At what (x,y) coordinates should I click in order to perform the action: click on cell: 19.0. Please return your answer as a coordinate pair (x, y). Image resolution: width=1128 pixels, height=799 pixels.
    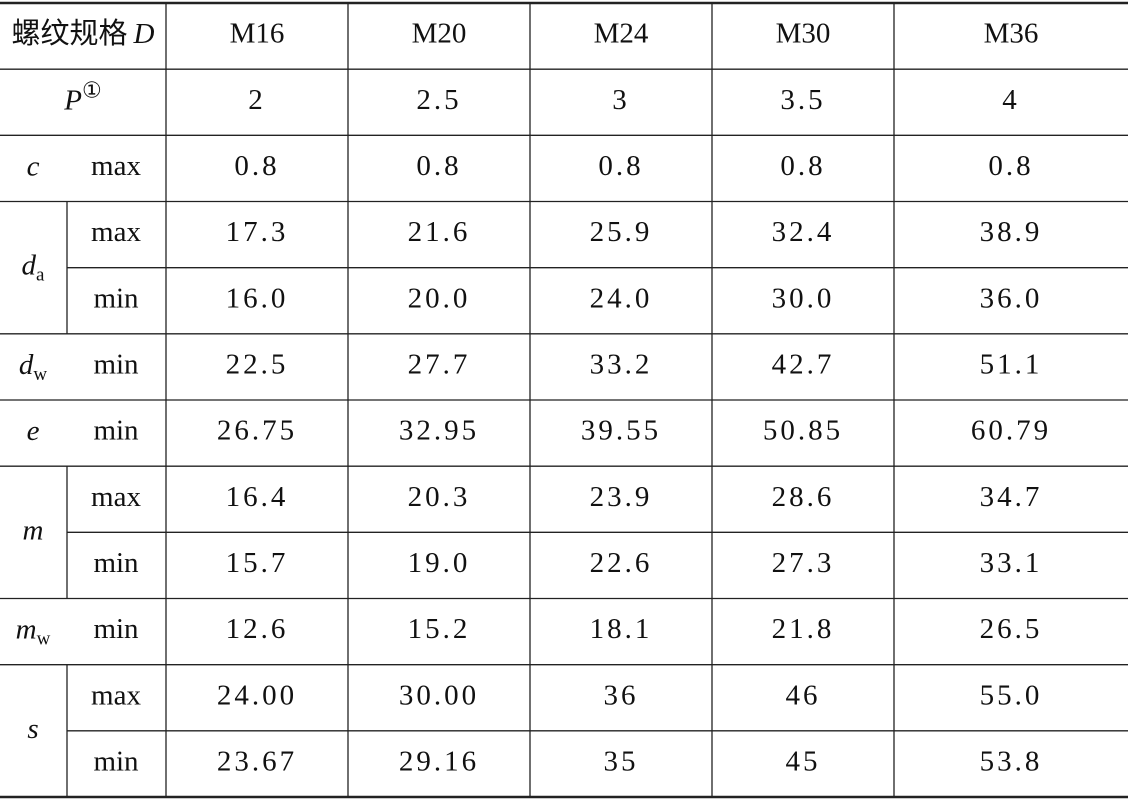
    Looking at the image, I should click on (439, 563).